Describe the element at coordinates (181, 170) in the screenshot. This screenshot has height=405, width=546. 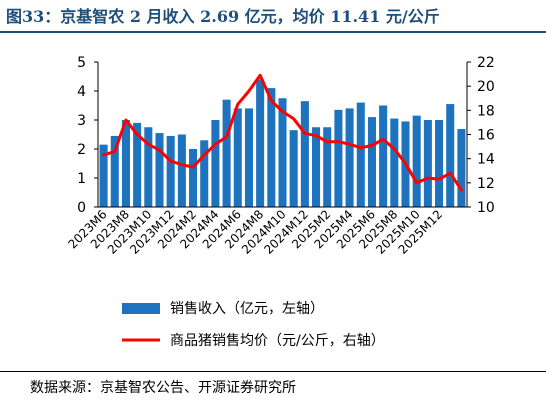
I see `bar-2024M1` at that location.